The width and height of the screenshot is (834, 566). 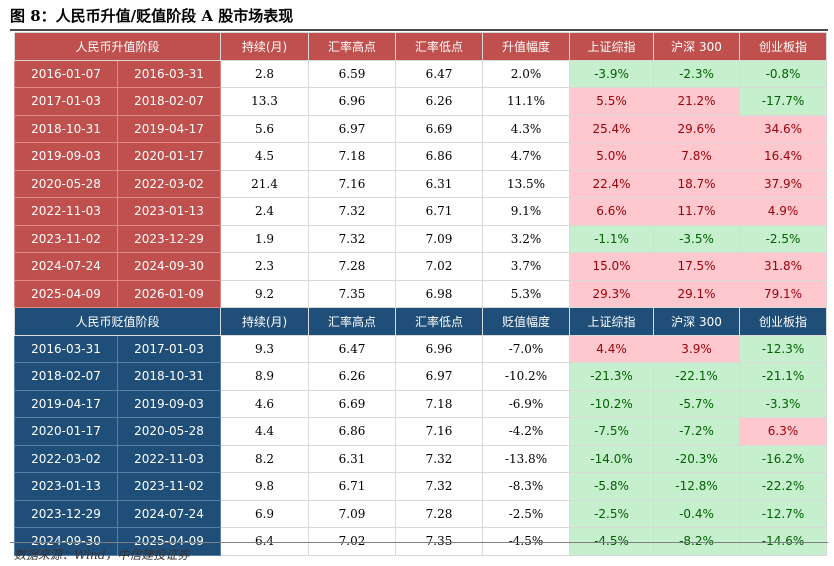 I want to click on start-date-cell: 2016-03-31, so click(x=66, y=348).